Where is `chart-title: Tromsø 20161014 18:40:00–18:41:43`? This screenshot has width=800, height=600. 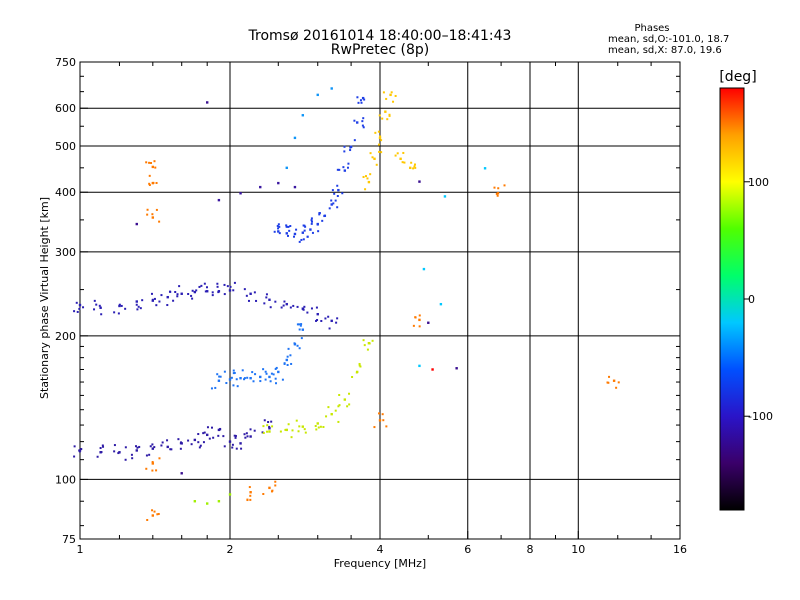
chart-title: Tromsø 20161014 18:40:00–18:41:43 is located at coordinates (380, 36).